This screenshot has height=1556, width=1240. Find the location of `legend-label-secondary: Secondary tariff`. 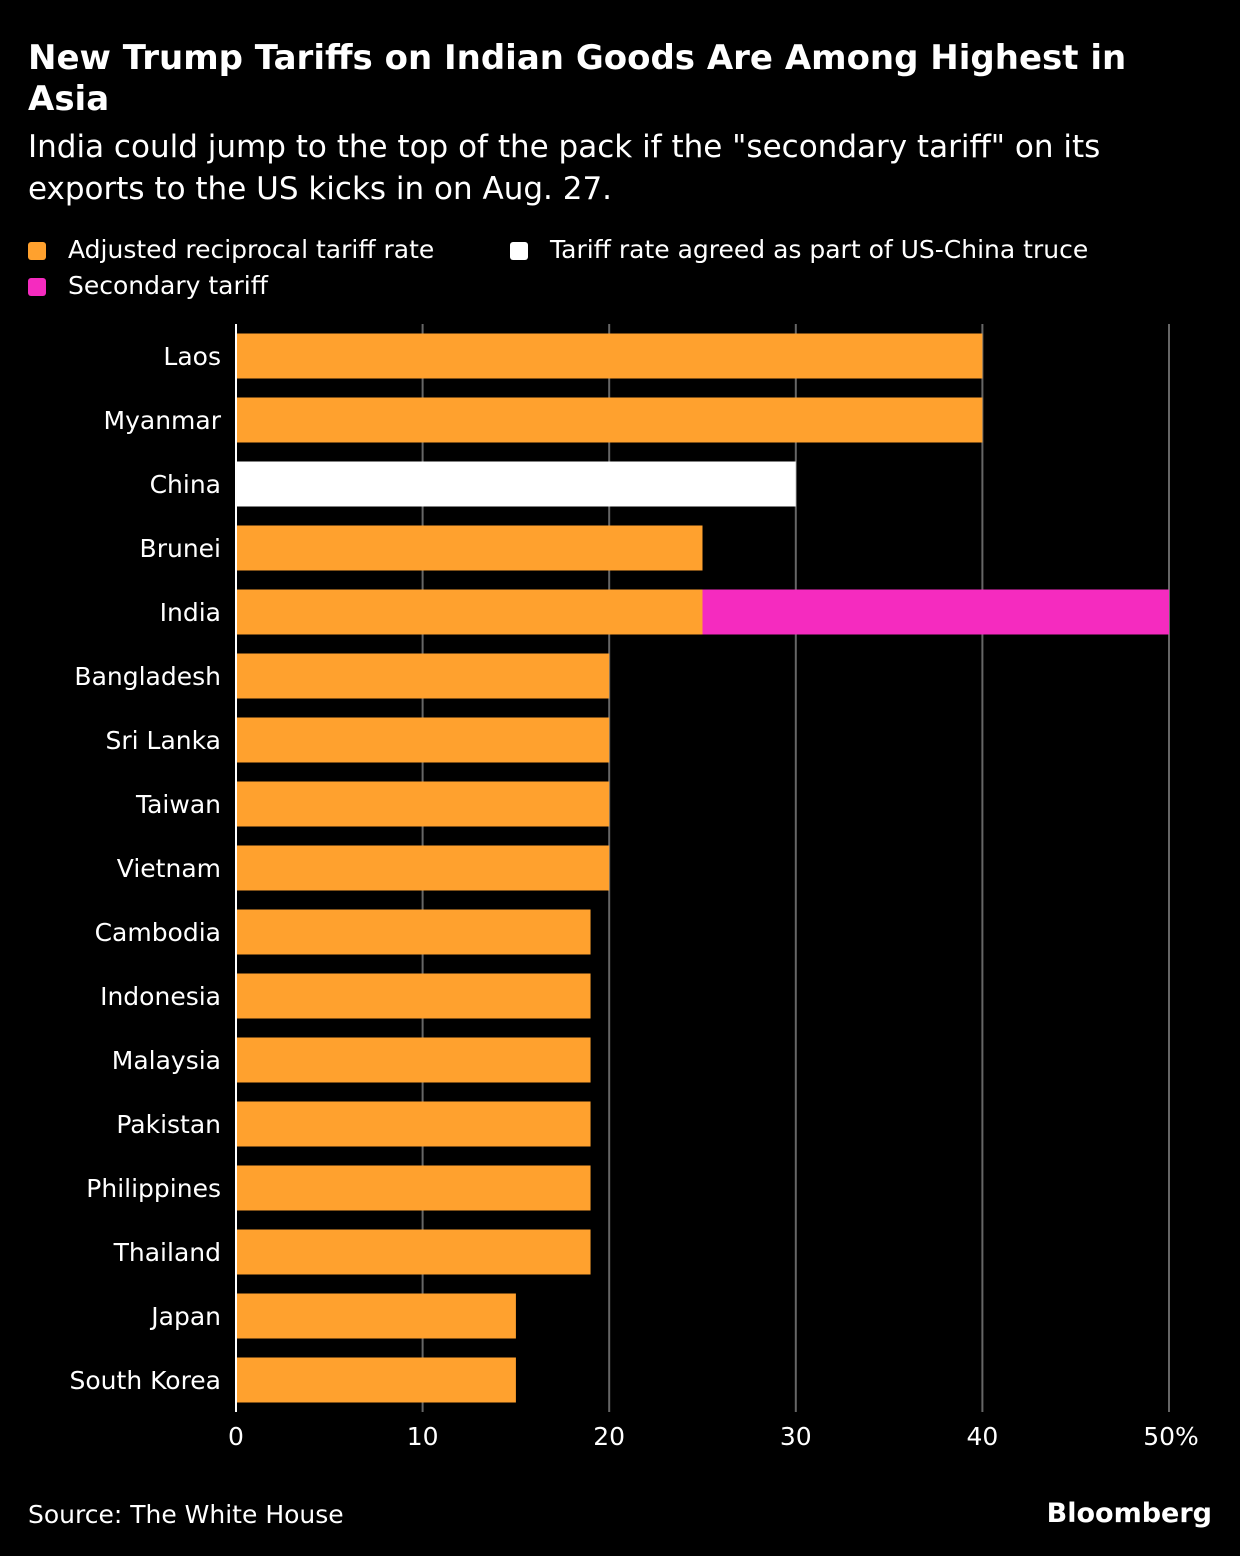

legend-label-secondary: Secondary tariff is located at coordinates (168, 285).